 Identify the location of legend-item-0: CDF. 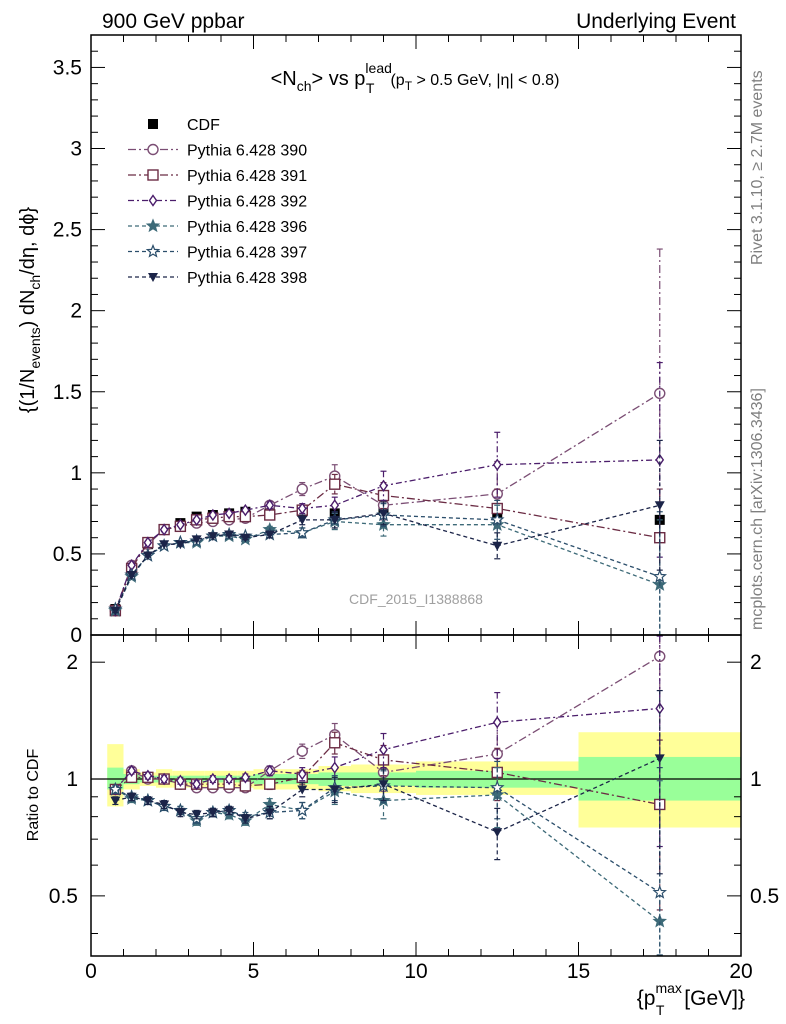
(184, 125).